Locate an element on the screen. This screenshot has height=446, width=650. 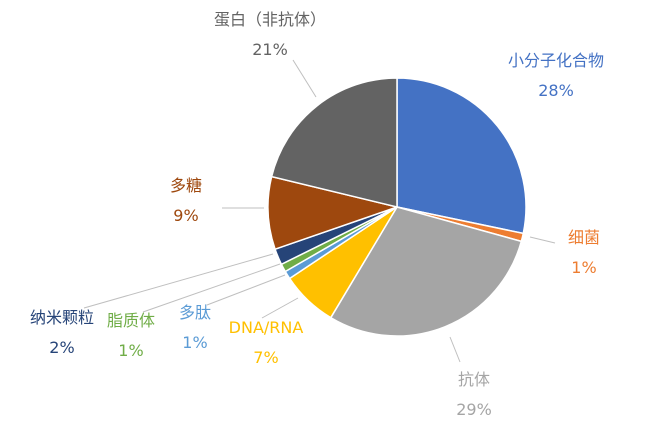
slice-antibody-leader-line is located at coordinates (455, 349).